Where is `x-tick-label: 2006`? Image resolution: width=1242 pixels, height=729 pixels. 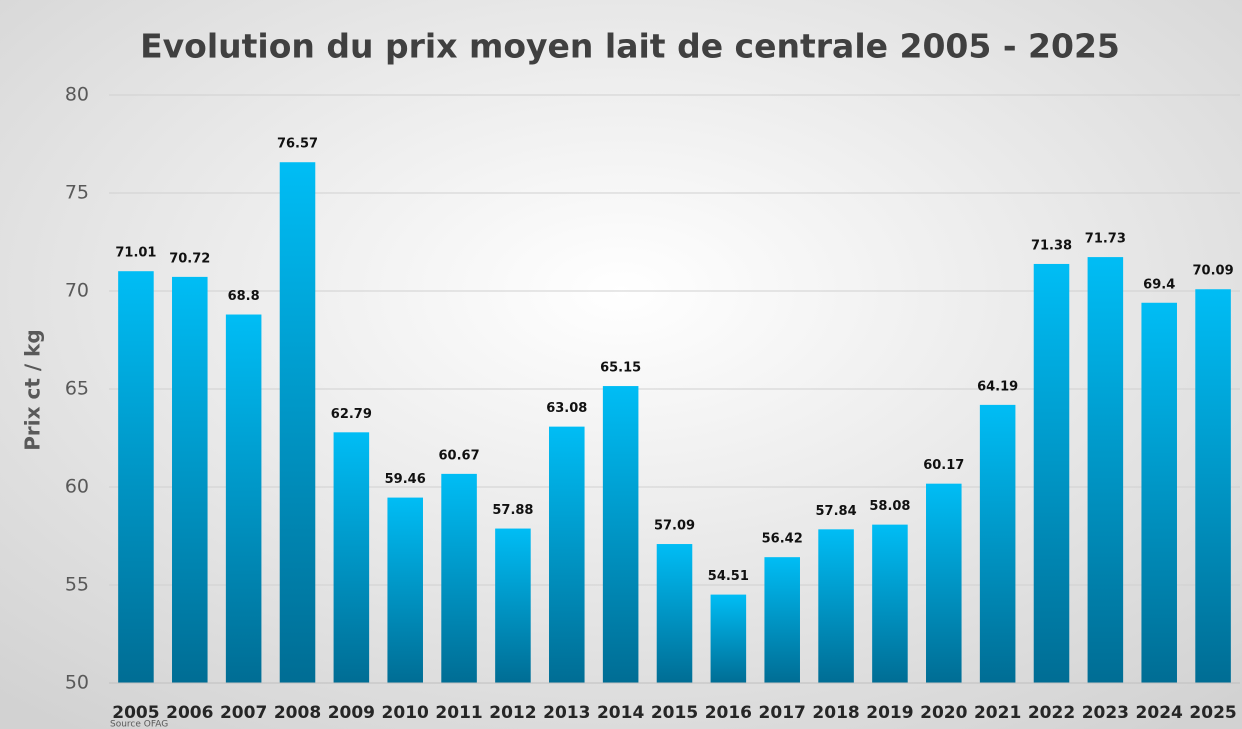 x-tick-label: 2006 is located at coordinates (189, 713).